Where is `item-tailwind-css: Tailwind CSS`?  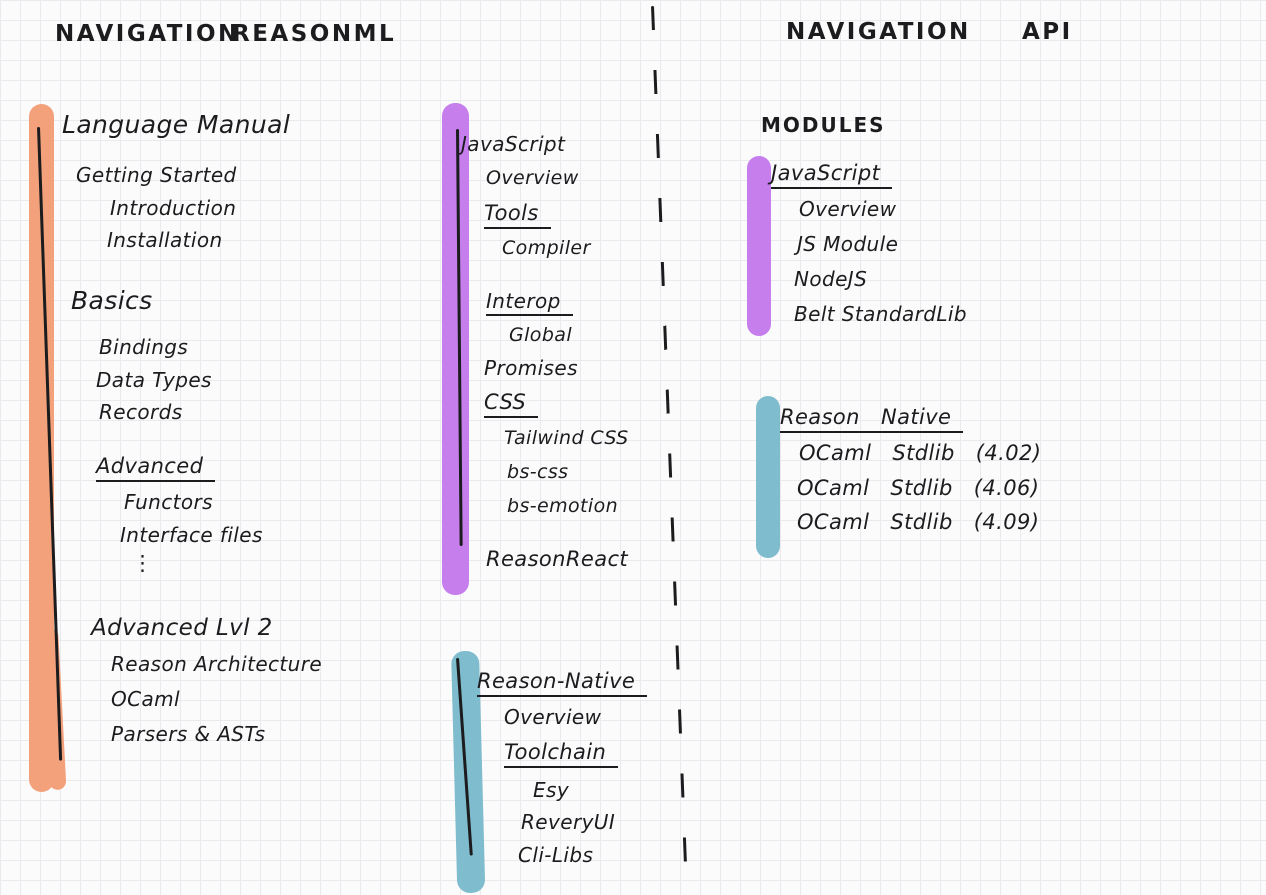
item-tailwind-css: Tailwind CSS is located at coordinates (566, 438).